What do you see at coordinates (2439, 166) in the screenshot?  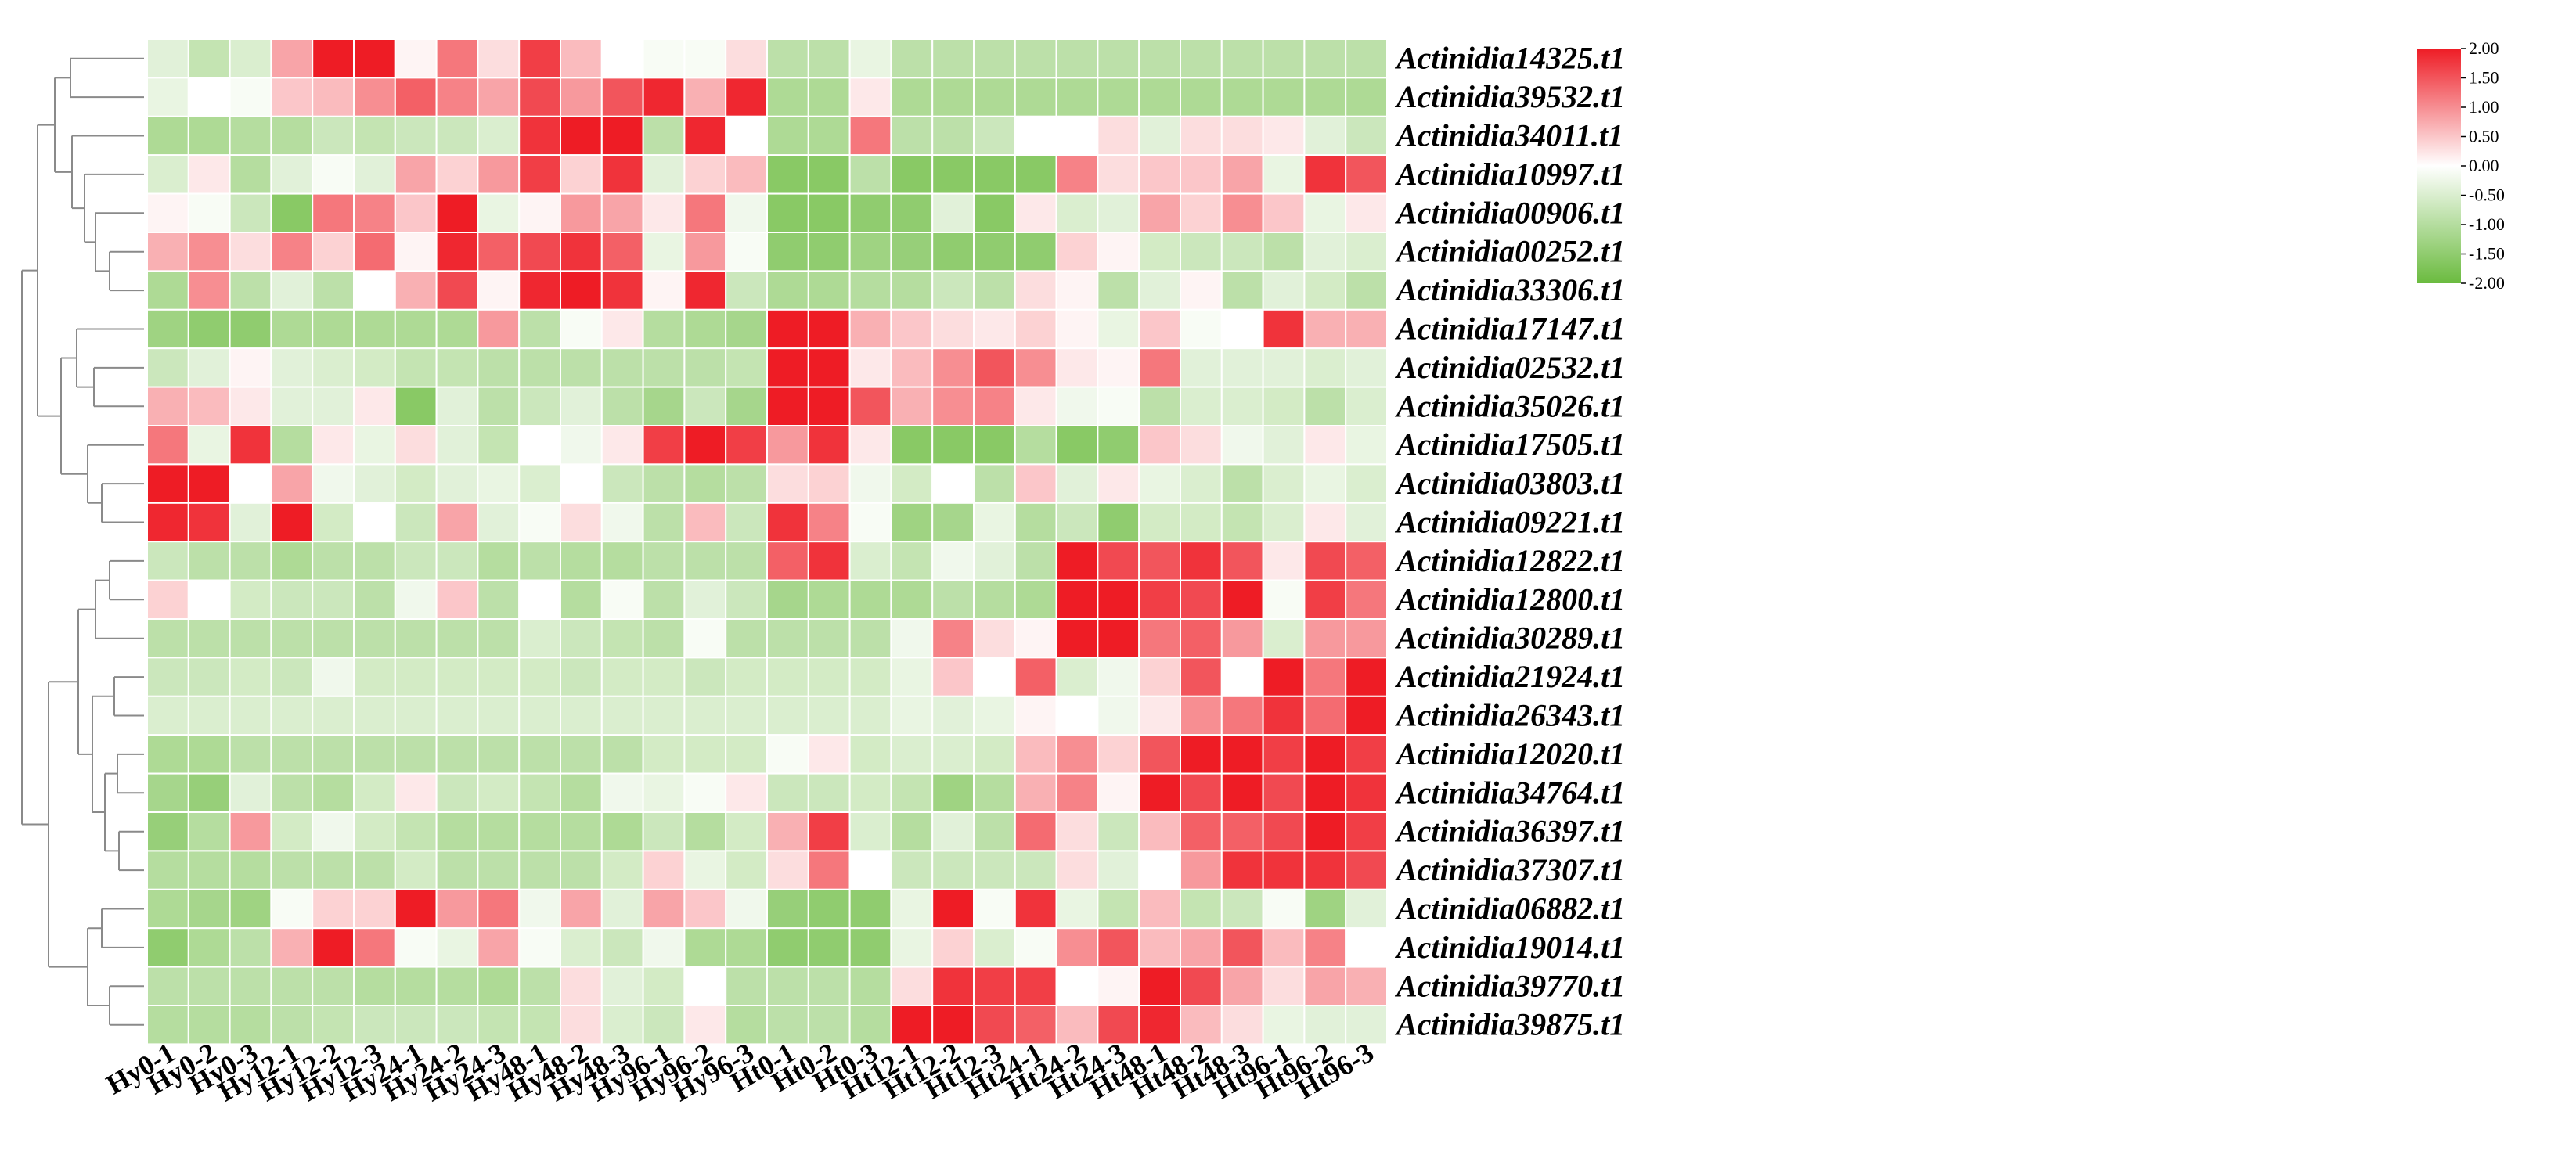 I see `legend-colorbar` at bounding box center [2439, 166].